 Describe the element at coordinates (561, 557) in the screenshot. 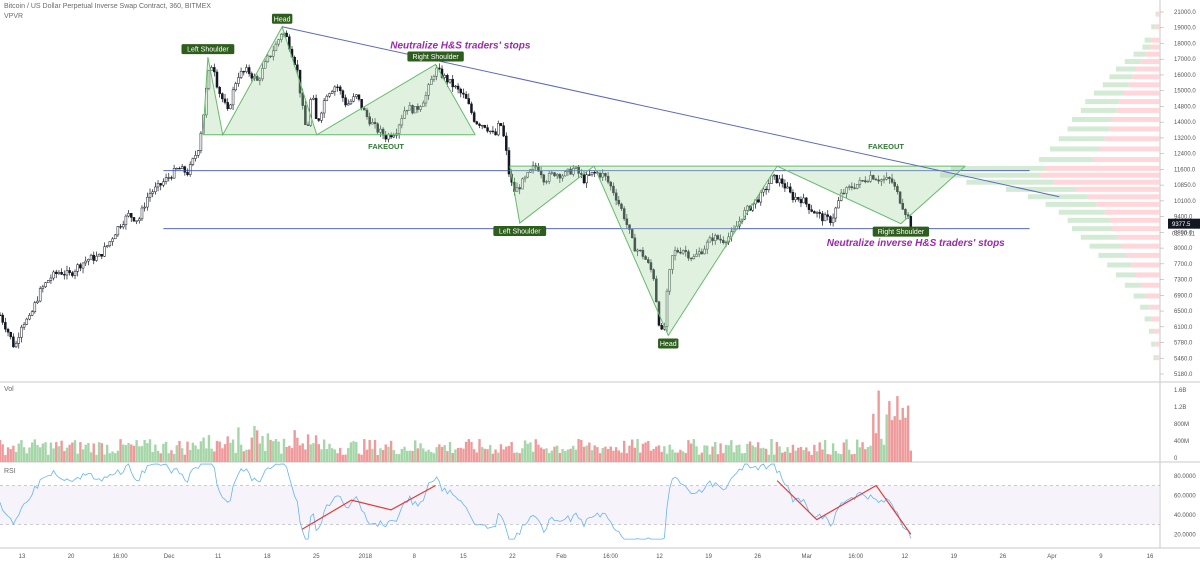

I see `time-tick-label: Feb` at that location.